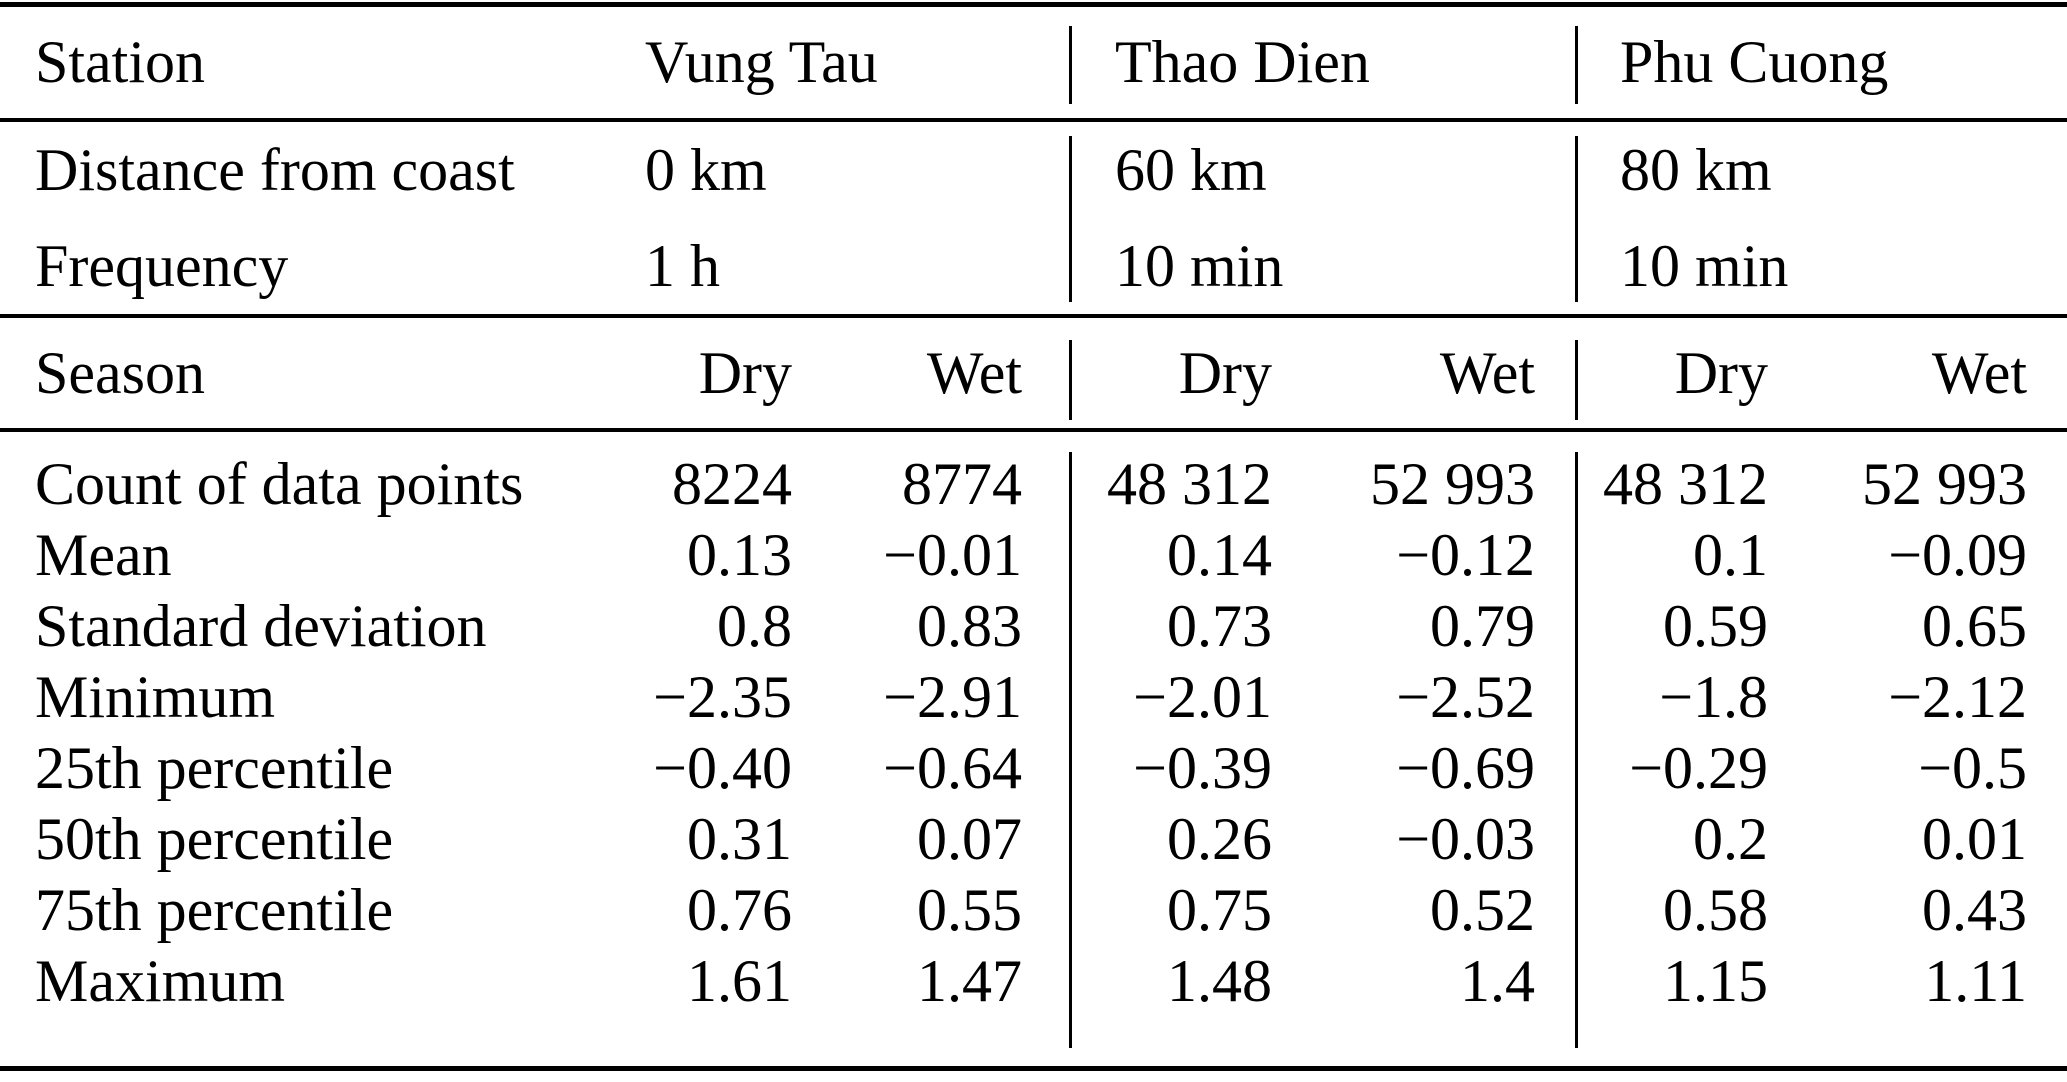 The width and height of the screenshot is (2067, 1082). Describe the element at coordinates (300, 474) in the screenshot. I see `stat-label: Count of data points` at that location.